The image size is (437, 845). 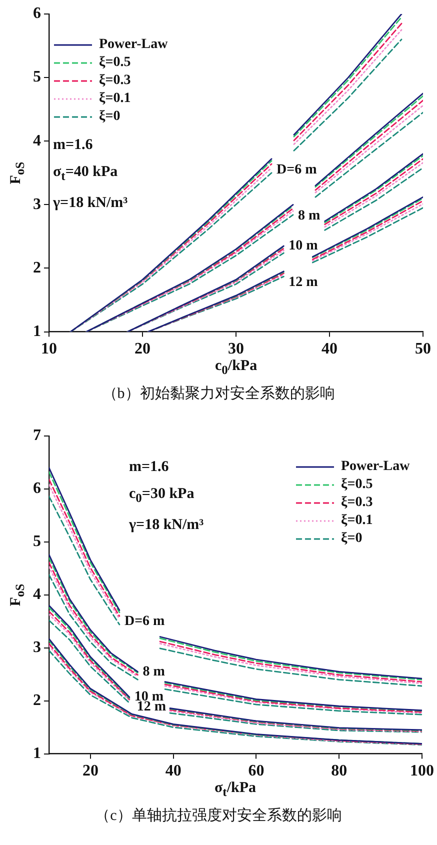 I want to click on text: （c）单轴抗拉强度对安全系数的影响, so click(x=218, y=815).